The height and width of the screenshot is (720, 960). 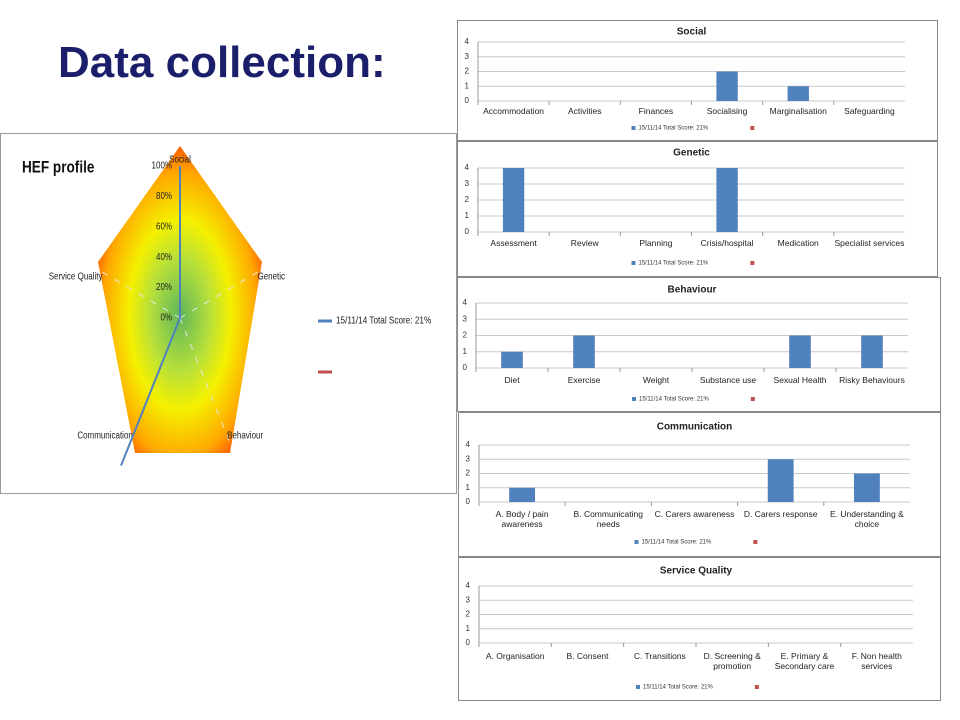 I want to click on chart-title: HEF profile, so click(x=58, y=167).